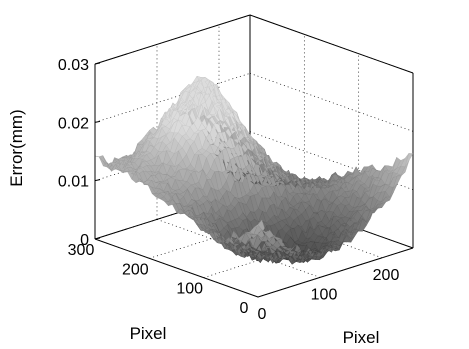 The image size is (469, 349). I want to click on x-tick-label: 200, so click(386, 275).